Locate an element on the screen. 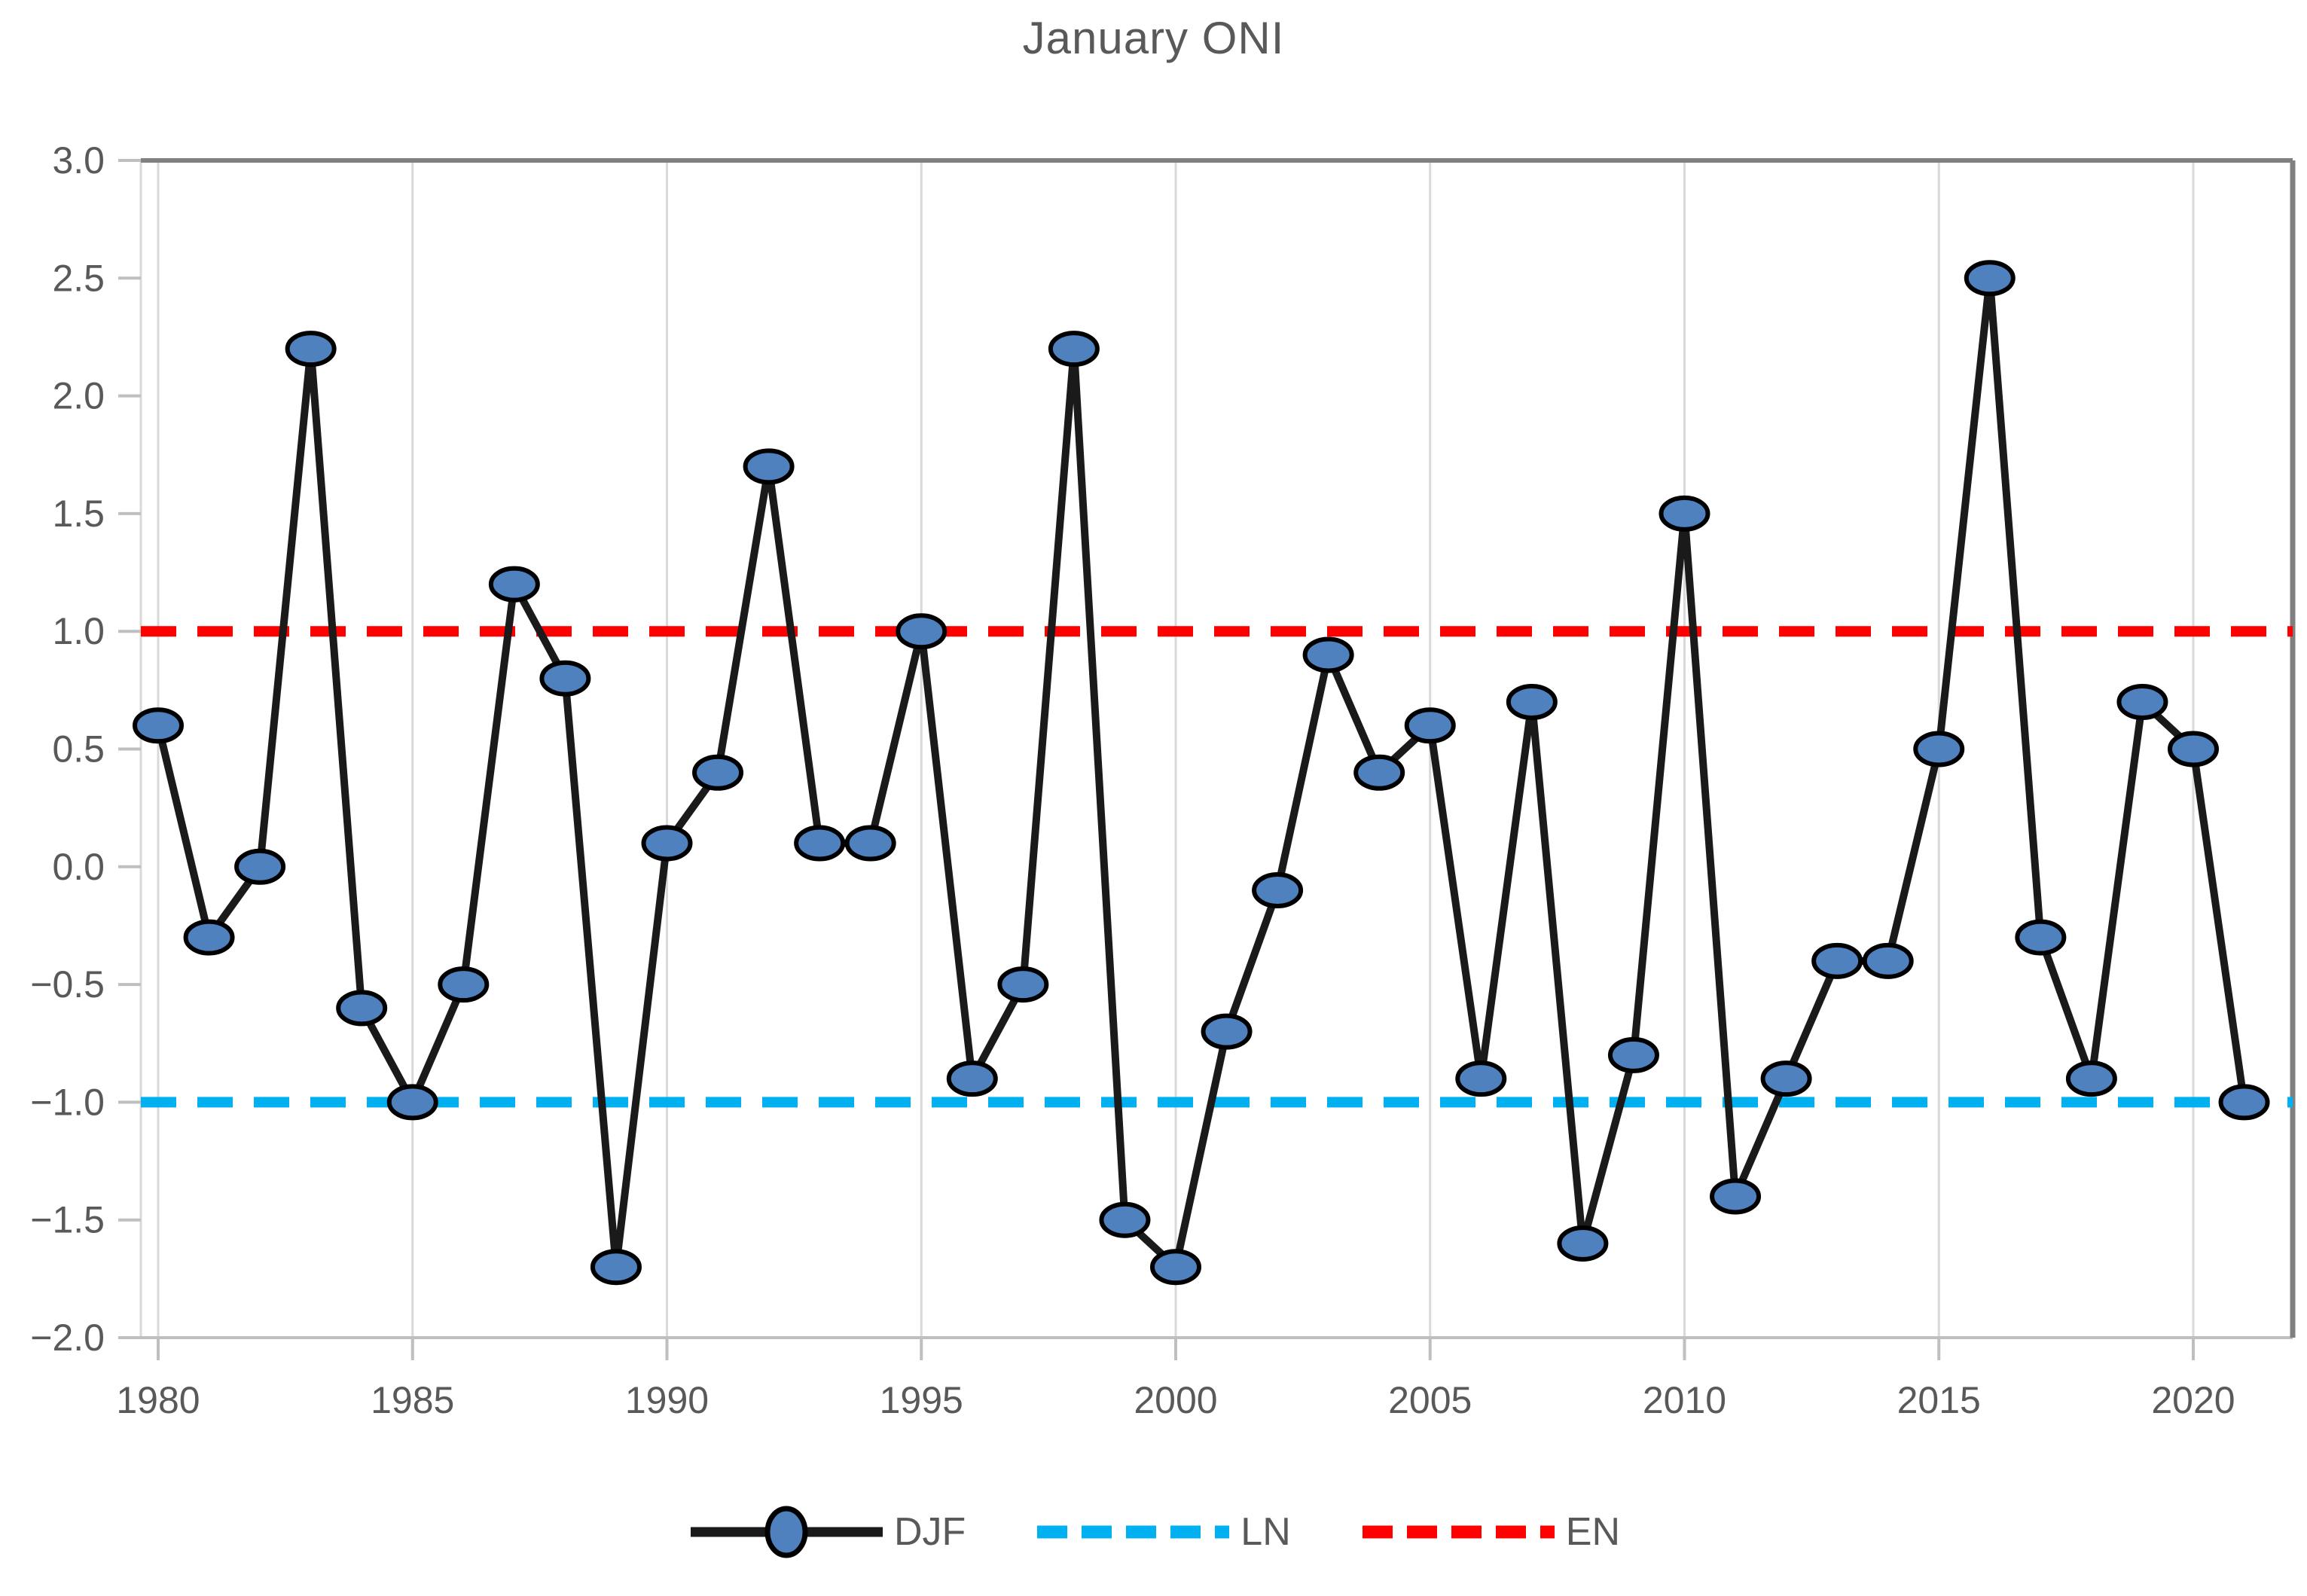 This screenshot has width=2307, height=1596. chart-title: January ONI is located at coordinates (1153, 38).